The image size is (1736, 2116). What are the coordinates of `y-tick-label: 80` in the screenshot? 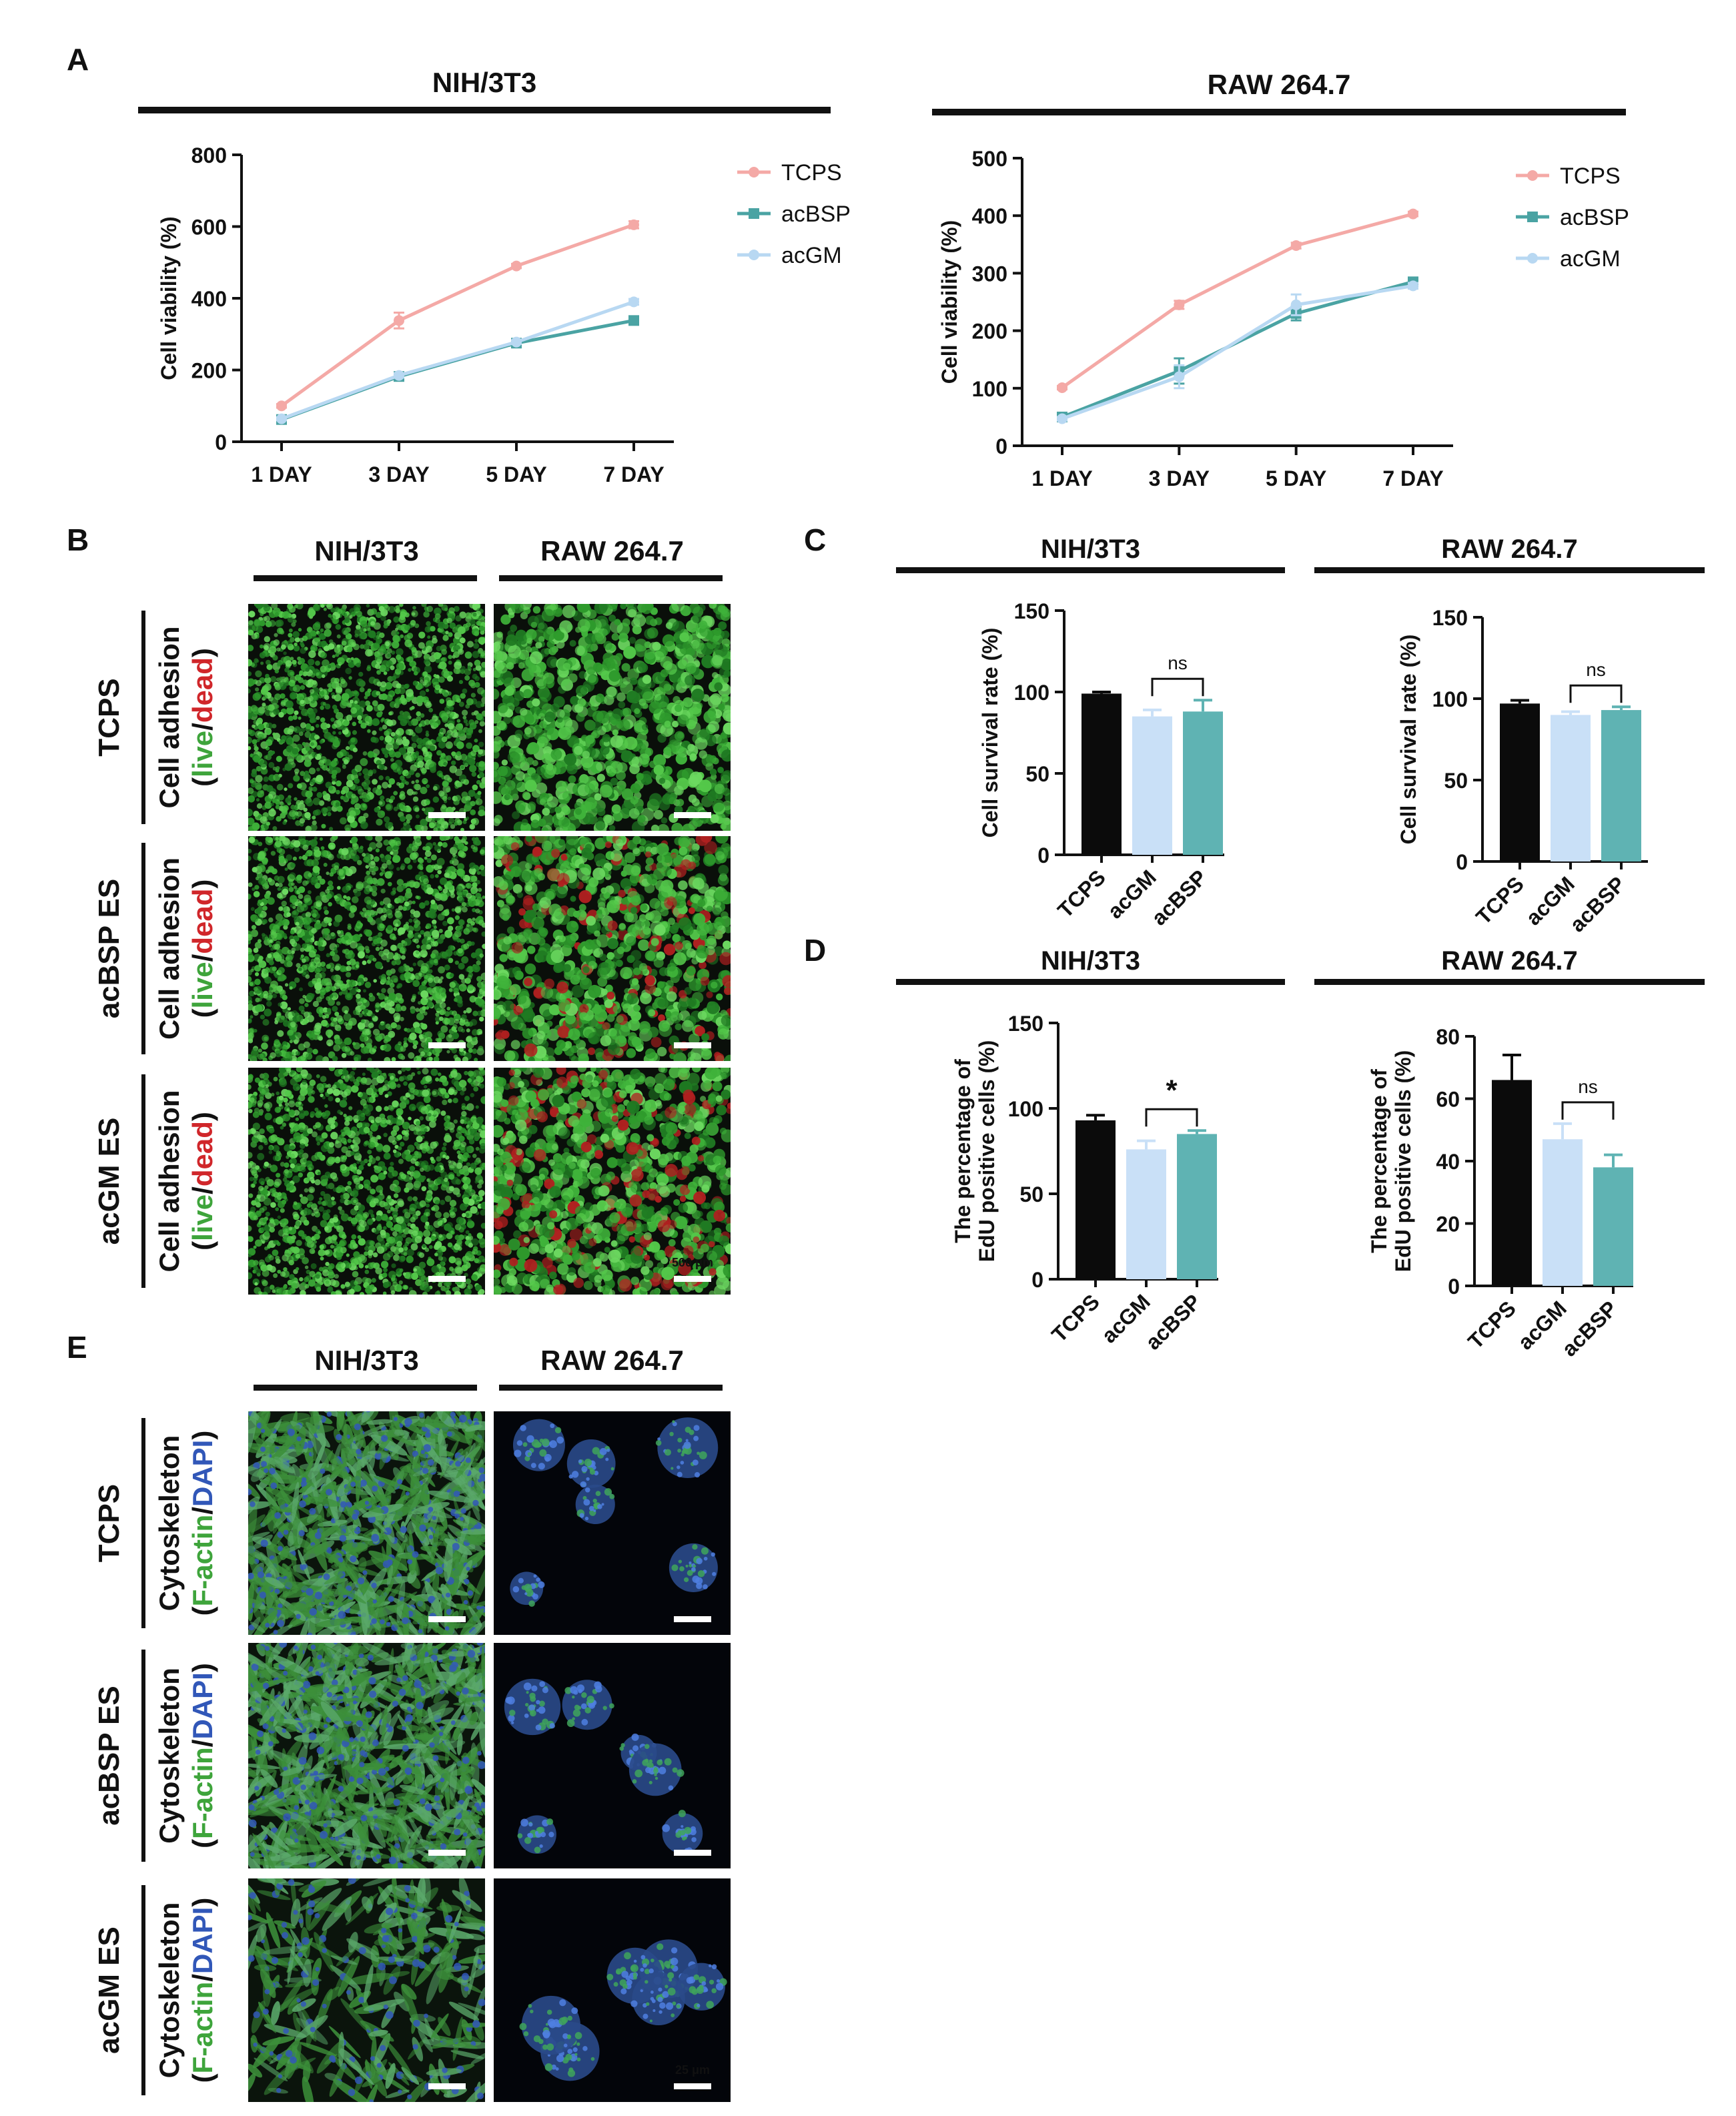 It's located at (1448, 1037).